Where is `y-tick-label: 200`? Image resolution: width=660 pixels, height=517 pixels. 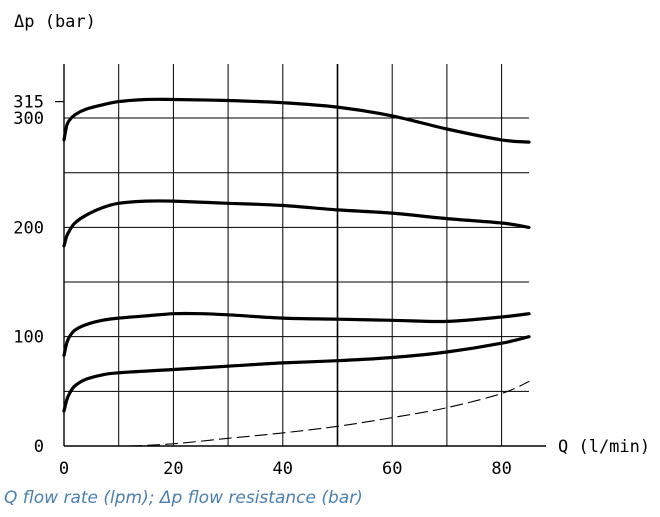
y-tick-label: 200 is located at coordinates (28, 228).